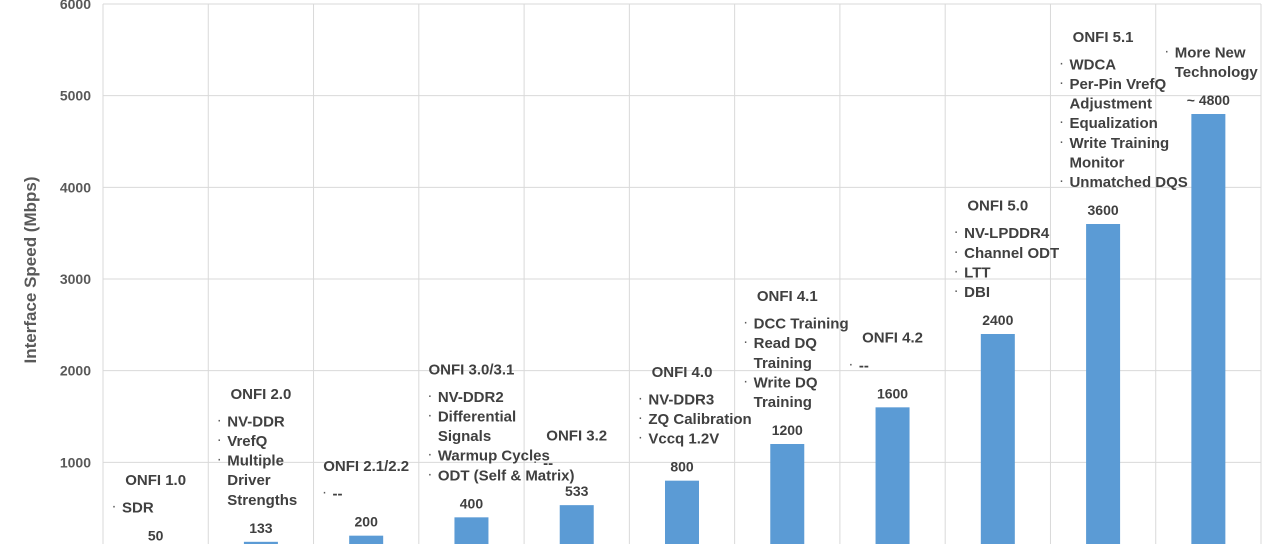 This screenshot has height=544, width=1278. What do you see at coordinates (786, 382) in the screenshot?
I see `feature-item: Write DQ` at bounding box center [786, 382].